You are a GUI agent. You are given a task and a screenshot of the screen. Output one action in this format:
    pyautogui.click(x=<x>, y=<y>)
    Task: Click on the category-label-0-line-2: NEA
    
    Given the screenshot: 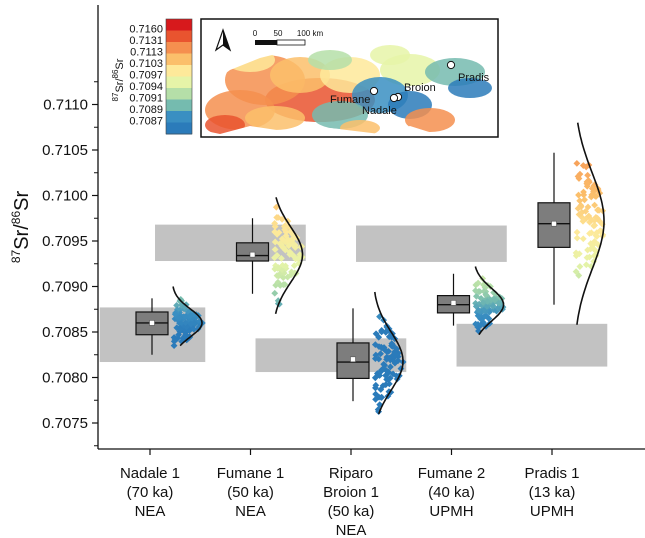 What is the action you would take?
    pyautogui.click(x=150, y=511)
    